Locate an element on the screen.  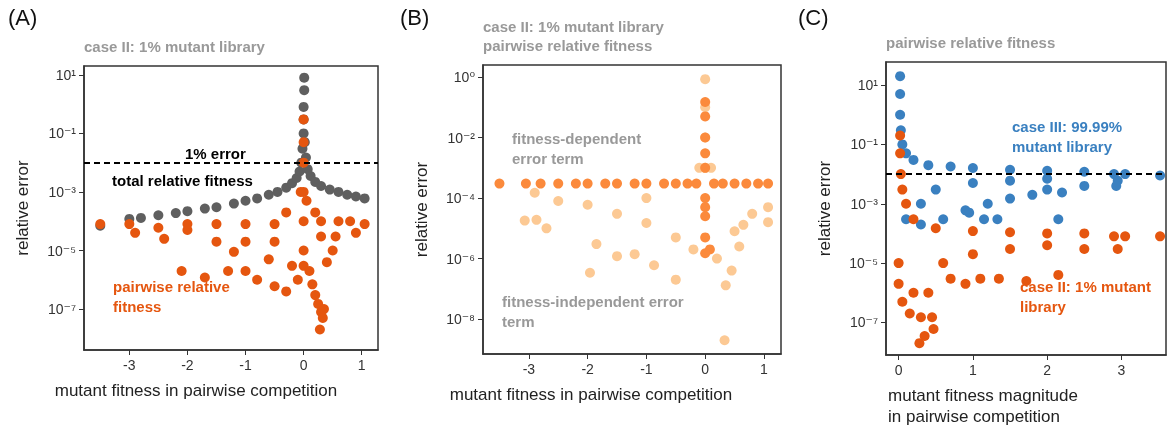
chart-title: pairwise relative fitness is located at coordinates (971, 42).